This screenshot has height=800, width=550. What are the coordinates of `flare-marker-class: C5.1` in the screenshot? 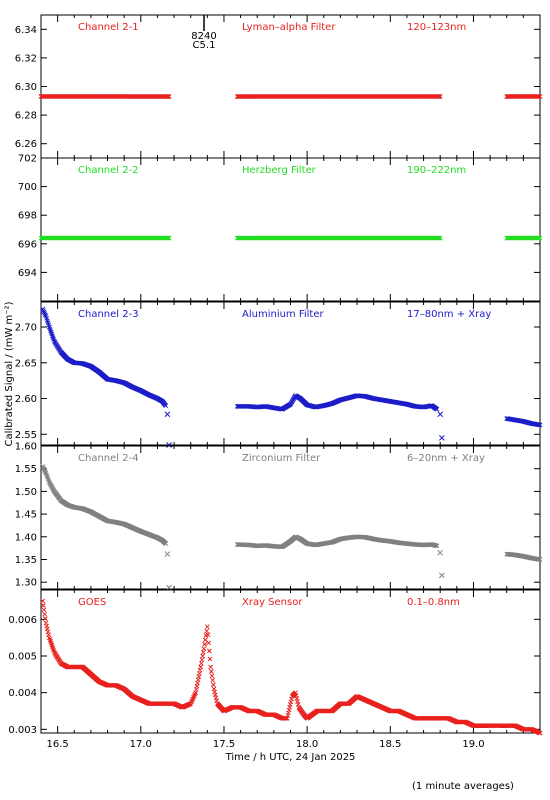 It's located at (204, 45).